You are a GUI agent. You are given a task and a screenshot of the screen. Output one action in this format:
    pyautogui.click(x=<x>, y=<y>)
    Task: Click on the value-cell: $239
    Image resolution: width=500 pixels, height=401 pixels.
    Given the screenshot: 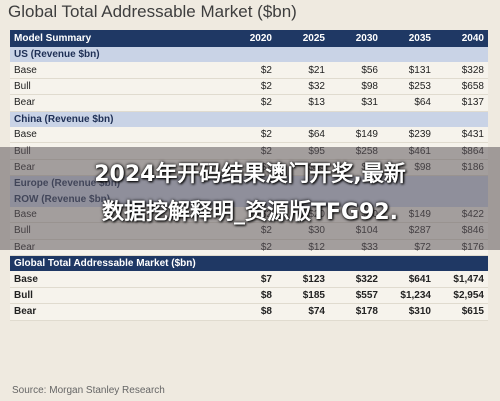 What is the action you would take?
    pyautogui.click(x=408, y=135)
    